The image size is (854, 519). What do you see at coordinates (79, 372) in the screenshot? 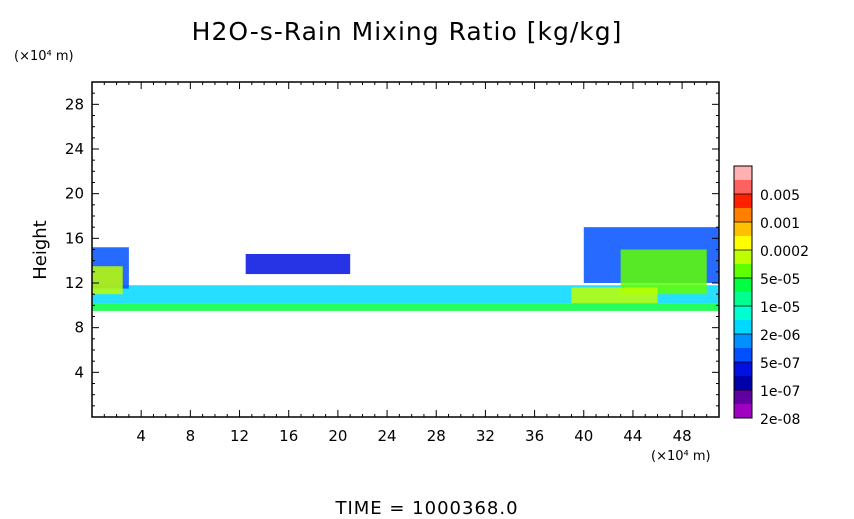
I see `y-tick-label: 4` at bounding box center [79, 372].